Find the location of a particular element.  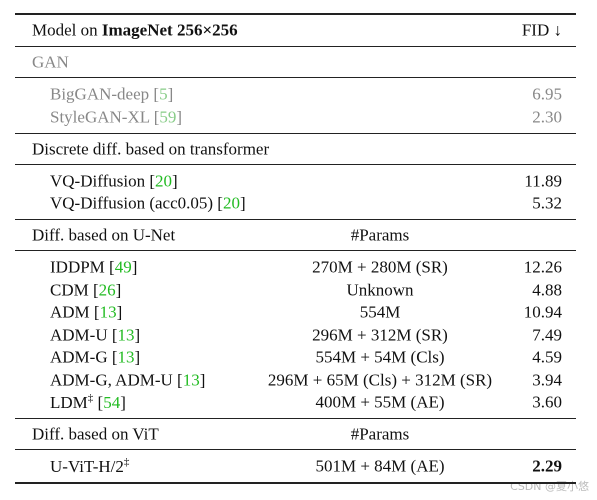

model-cell: LDM‡ [54] is located at coordinates (88, 402).